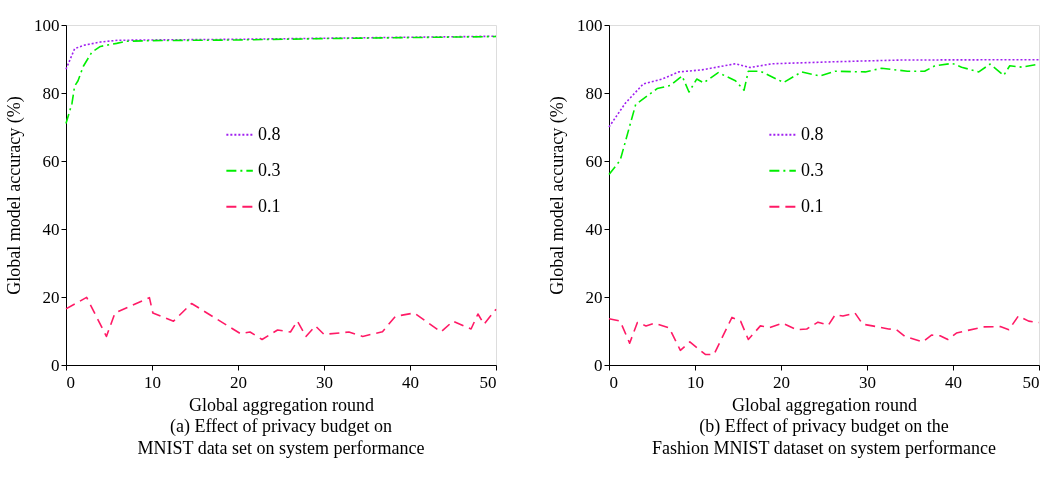 This screenshot has width=1061, height=479. What do you see at coordinates (281, 448) in the screenshot?
I see `text: MNIST data set on system performance` at bounding box center [281, 448].